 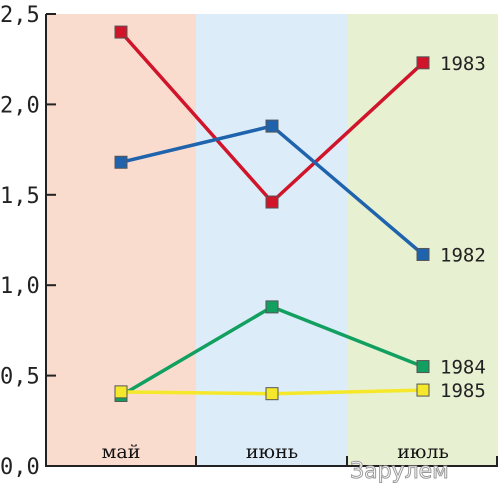 I want to click on series-1985, so click(x=272, y=392).